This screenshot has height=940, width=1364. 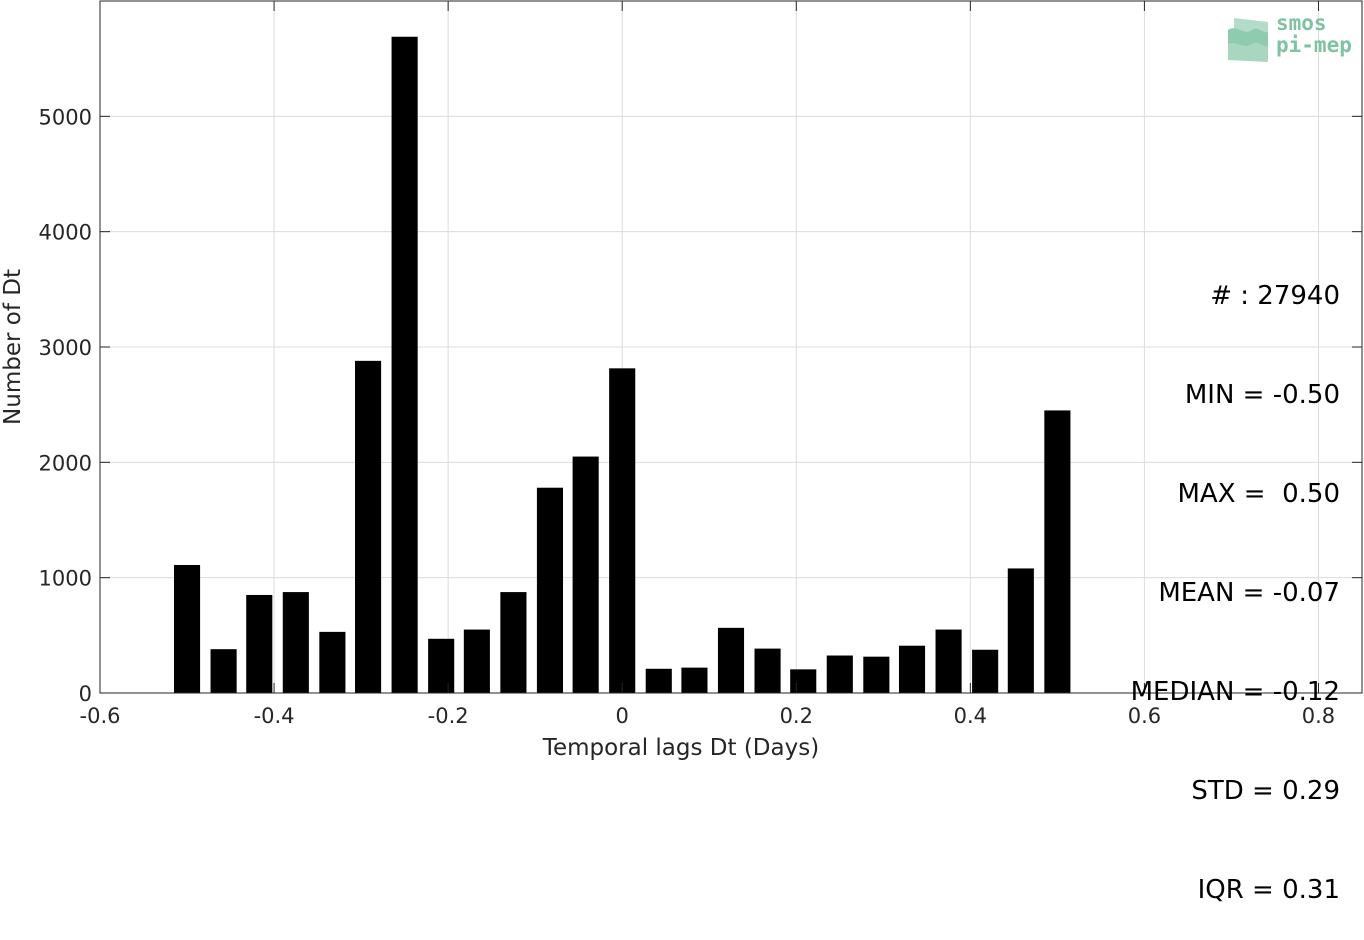 What do you see at coordinates (1301, 23) in the screenshot?
I see `logo-line-1: smos` at bounding box center [1301, 23].